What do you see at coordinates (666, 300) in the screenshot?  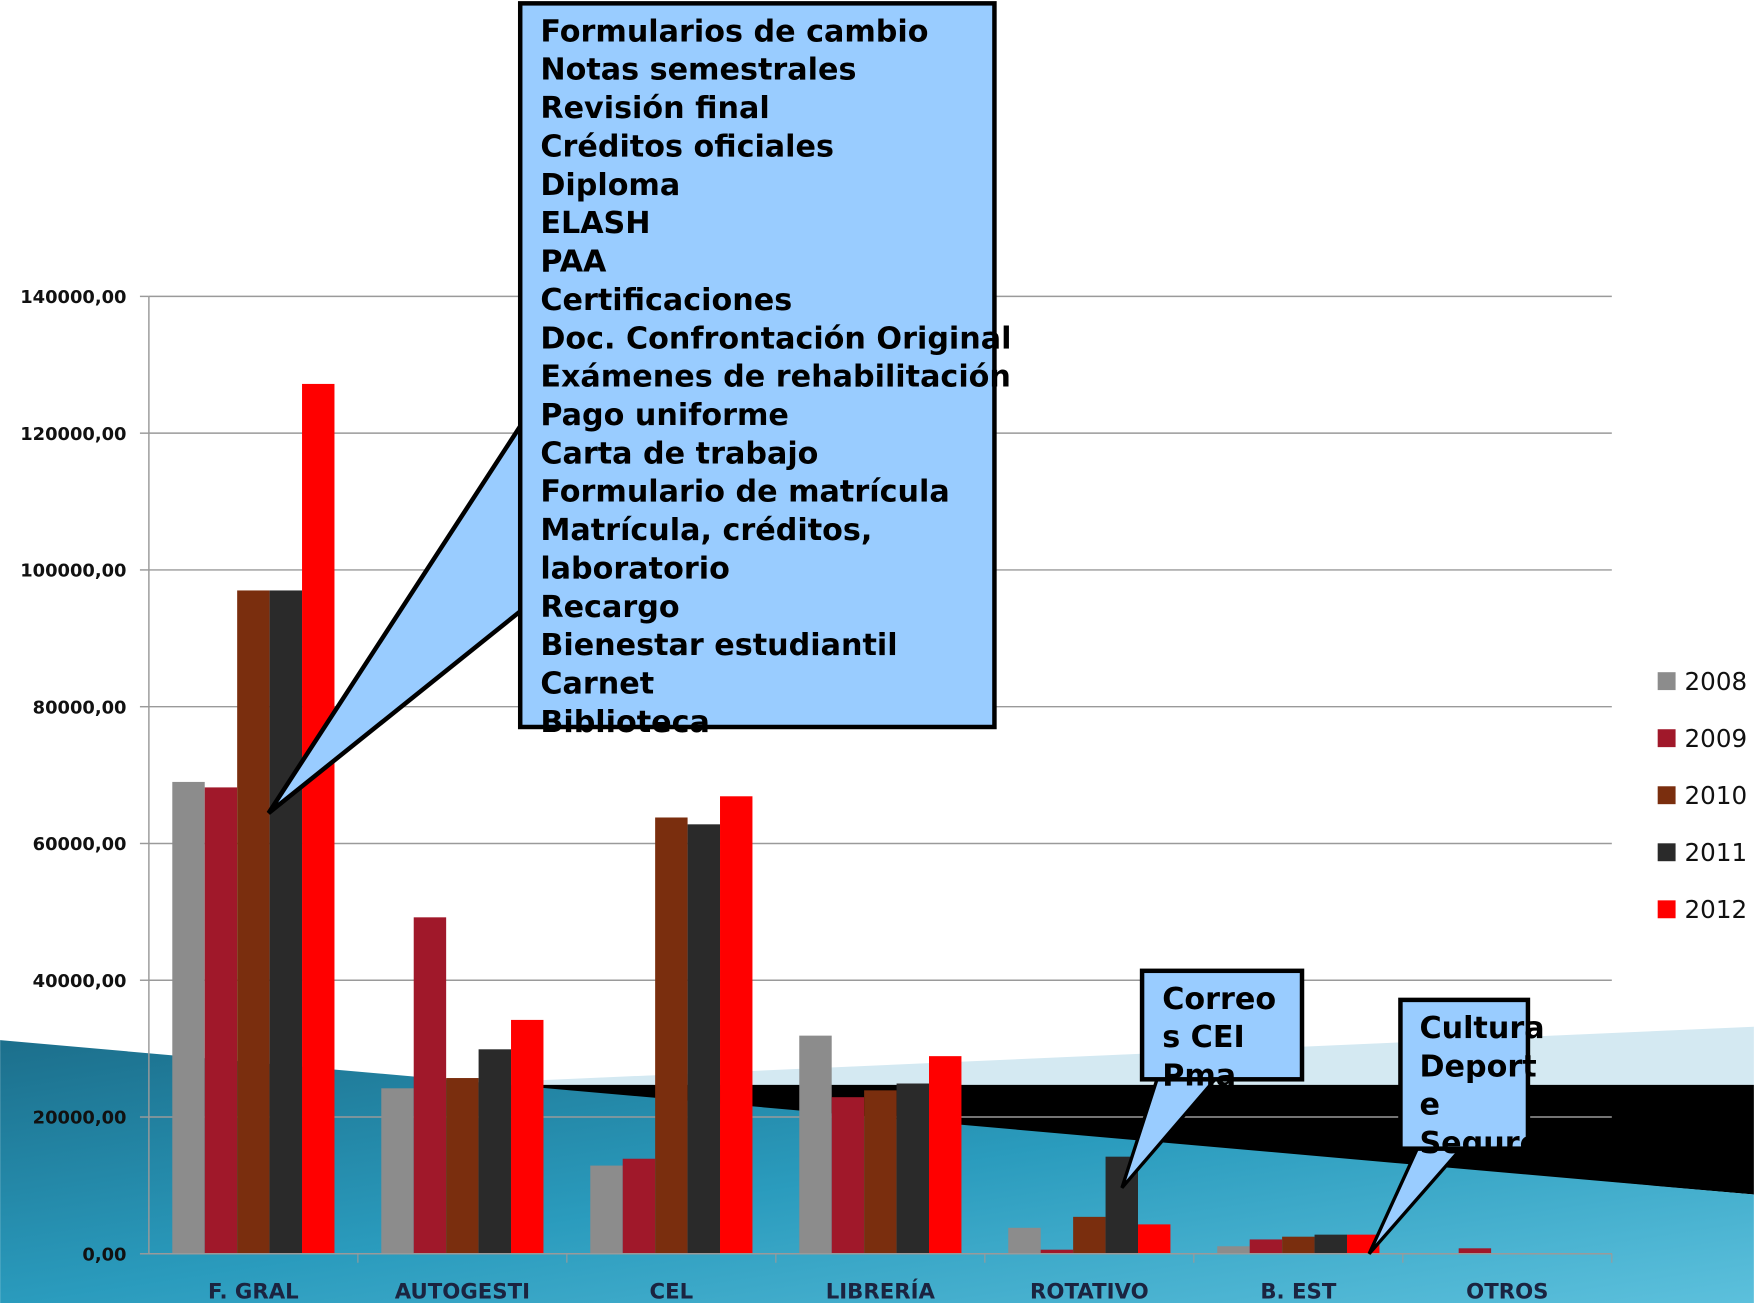 I see `callout-line: Certificaciones` at bounding box center [666, 300].